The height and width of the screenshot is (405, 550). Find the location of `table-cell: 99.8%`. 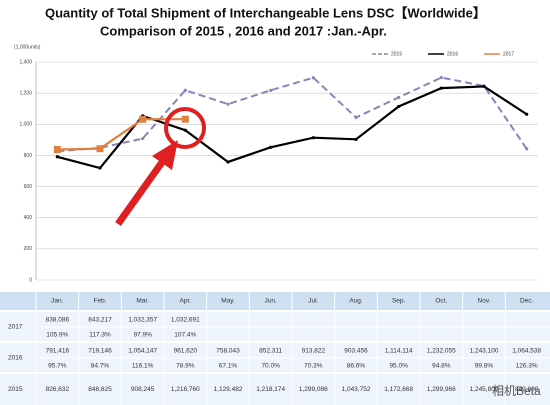

table-cell: 99.8% is located at coordinates (484, 366).